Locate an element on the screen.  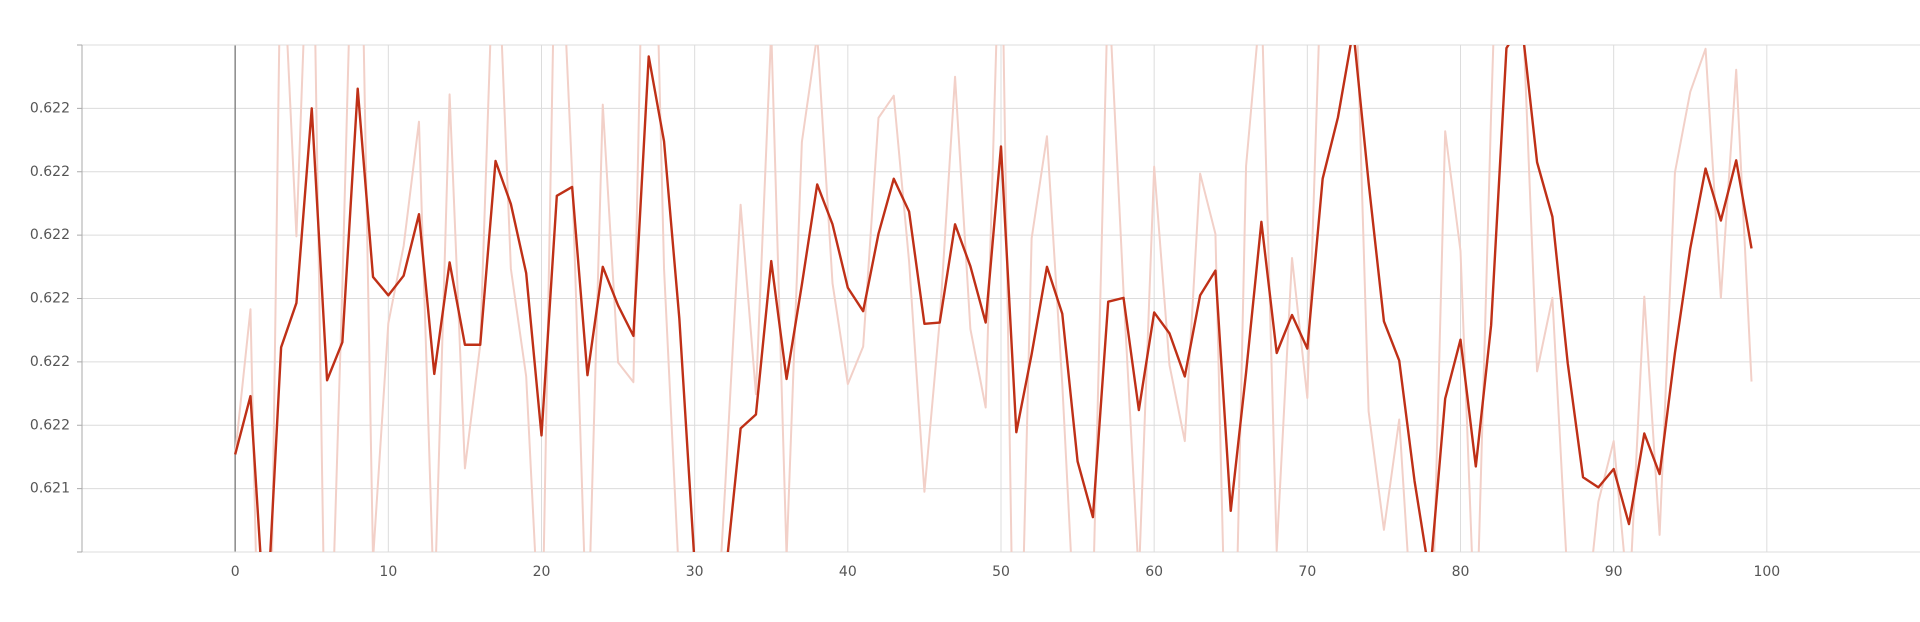
x-tick-label: 10 is located at coordinates (388, 572).